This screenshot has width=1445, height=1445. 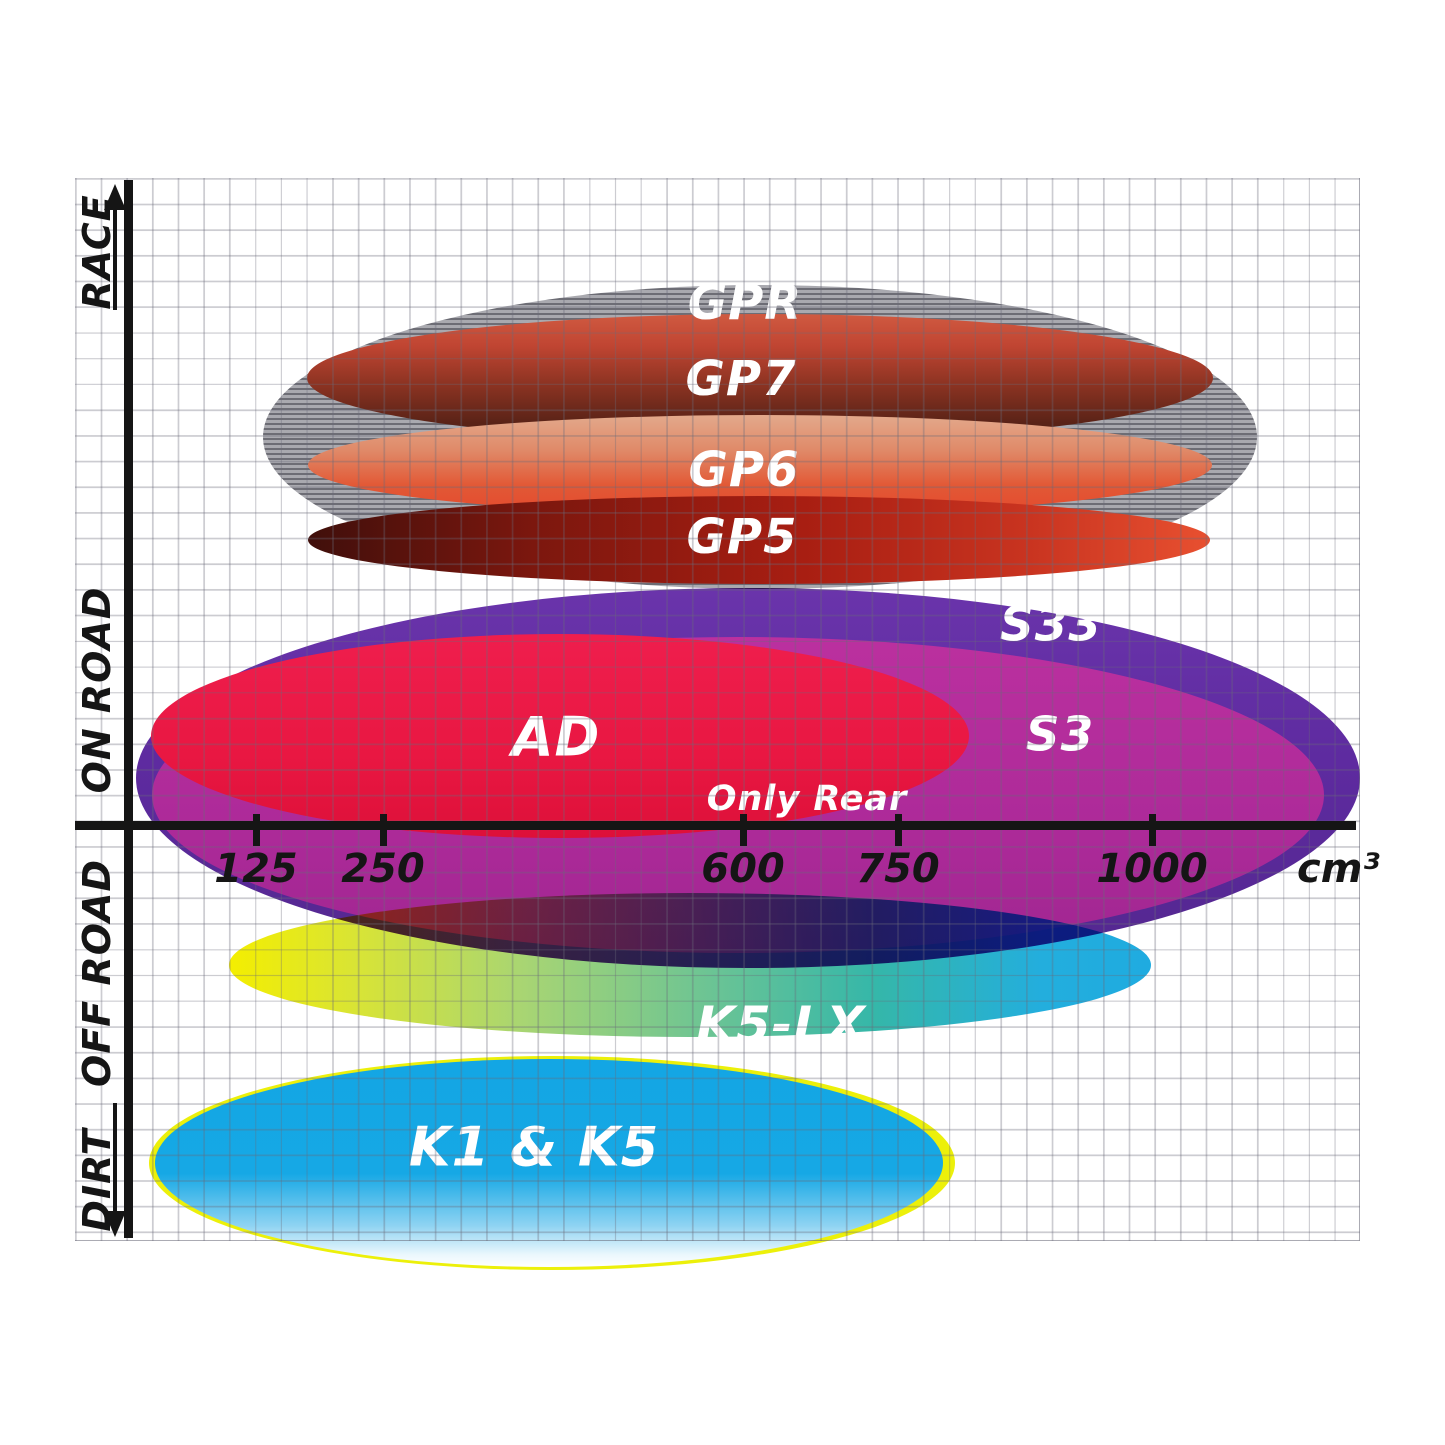 I want to click on label-s33: S33, so click(x=1051, y=625).